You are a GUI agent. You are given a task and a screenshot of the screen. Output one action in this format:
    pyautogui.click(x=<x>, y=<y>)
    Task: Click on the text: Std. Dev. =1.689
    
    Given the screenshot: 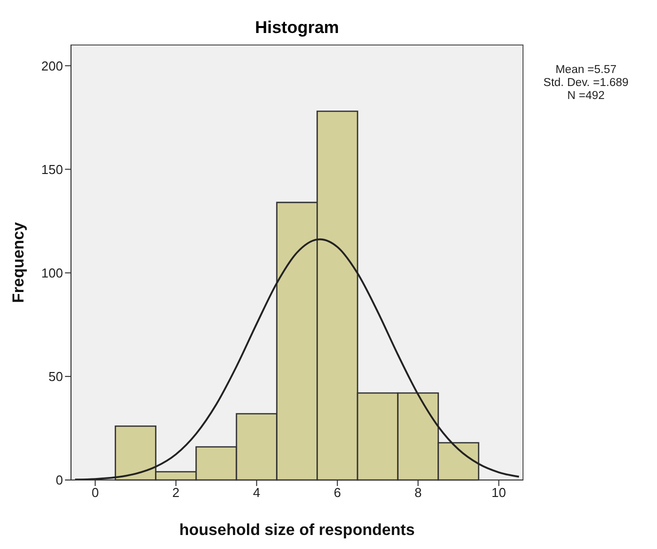 What is the action you would take?
    pyautogui.click(x=586, y=83)
    